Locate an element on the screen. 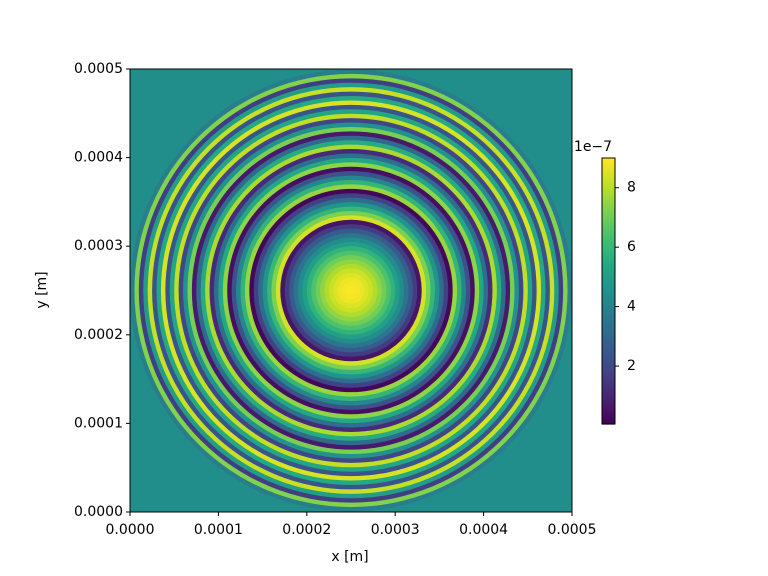 Image resolution: width=768 pixels, height=576 pixels. colorbar-frame is located at coordinates (608, 291).